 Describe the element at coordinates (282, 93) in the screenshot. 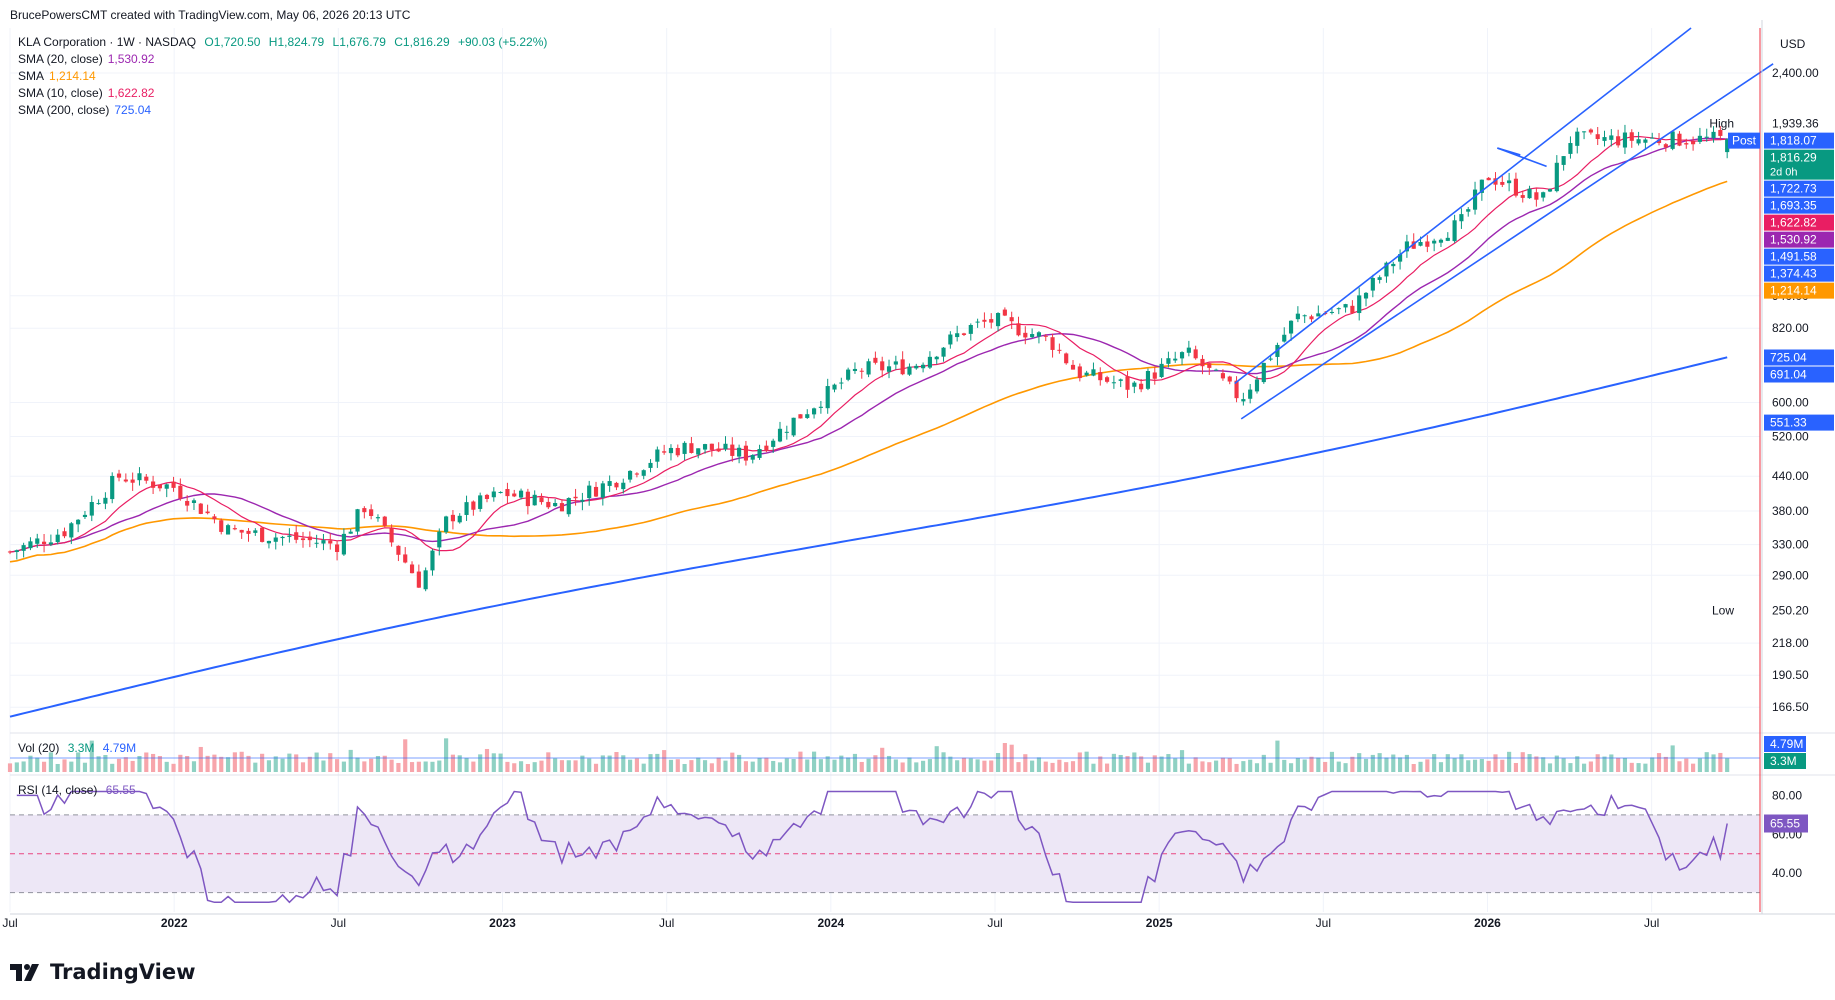

I see `legend-sma10: SMA (10, close) 1,622.82` at that location.